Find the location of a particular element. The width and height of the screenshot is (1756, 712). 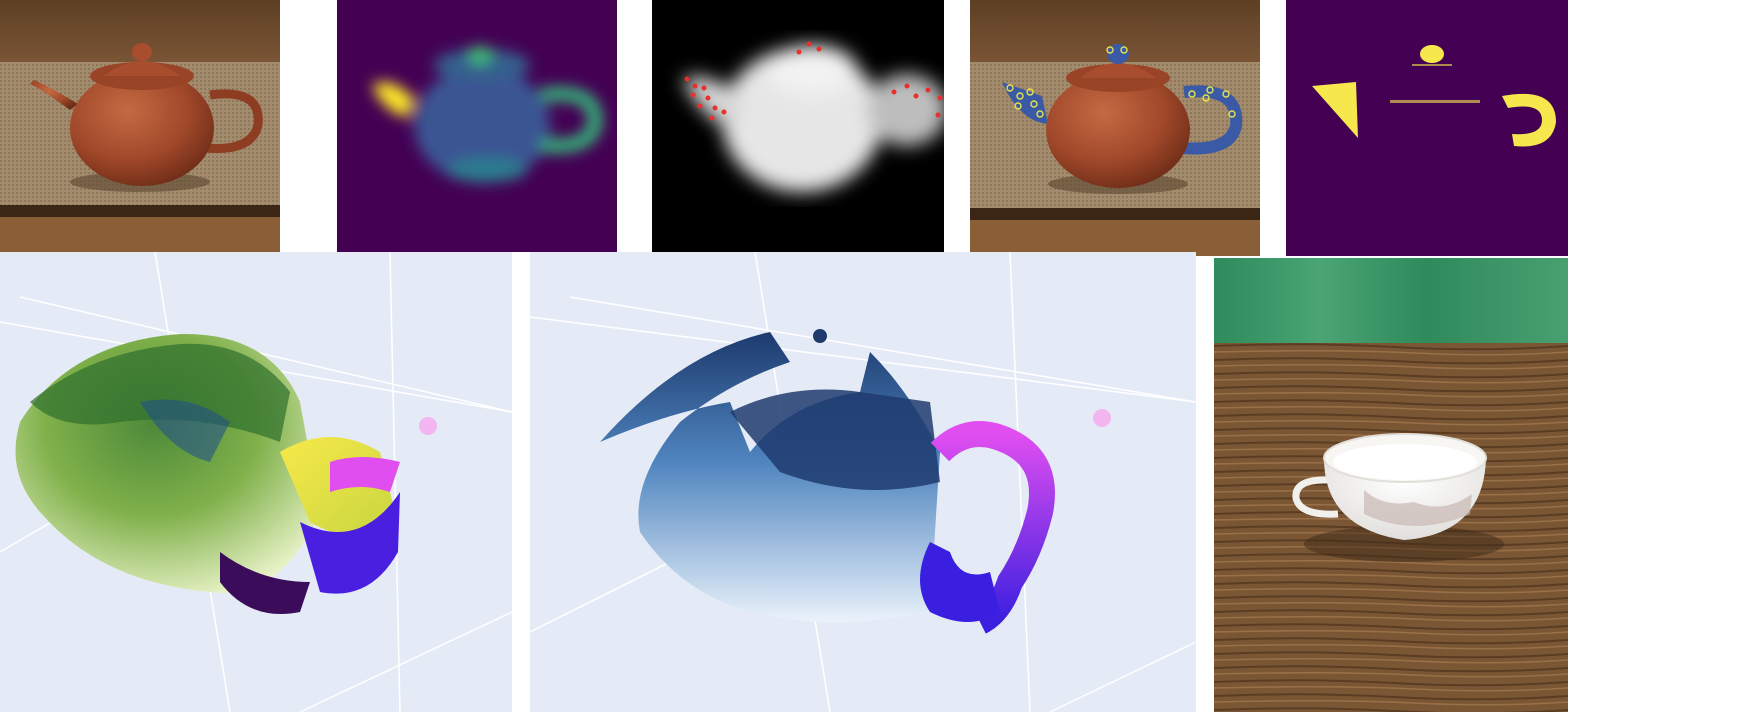

teapot-photo-graphic is located at coordinates (140, 126).